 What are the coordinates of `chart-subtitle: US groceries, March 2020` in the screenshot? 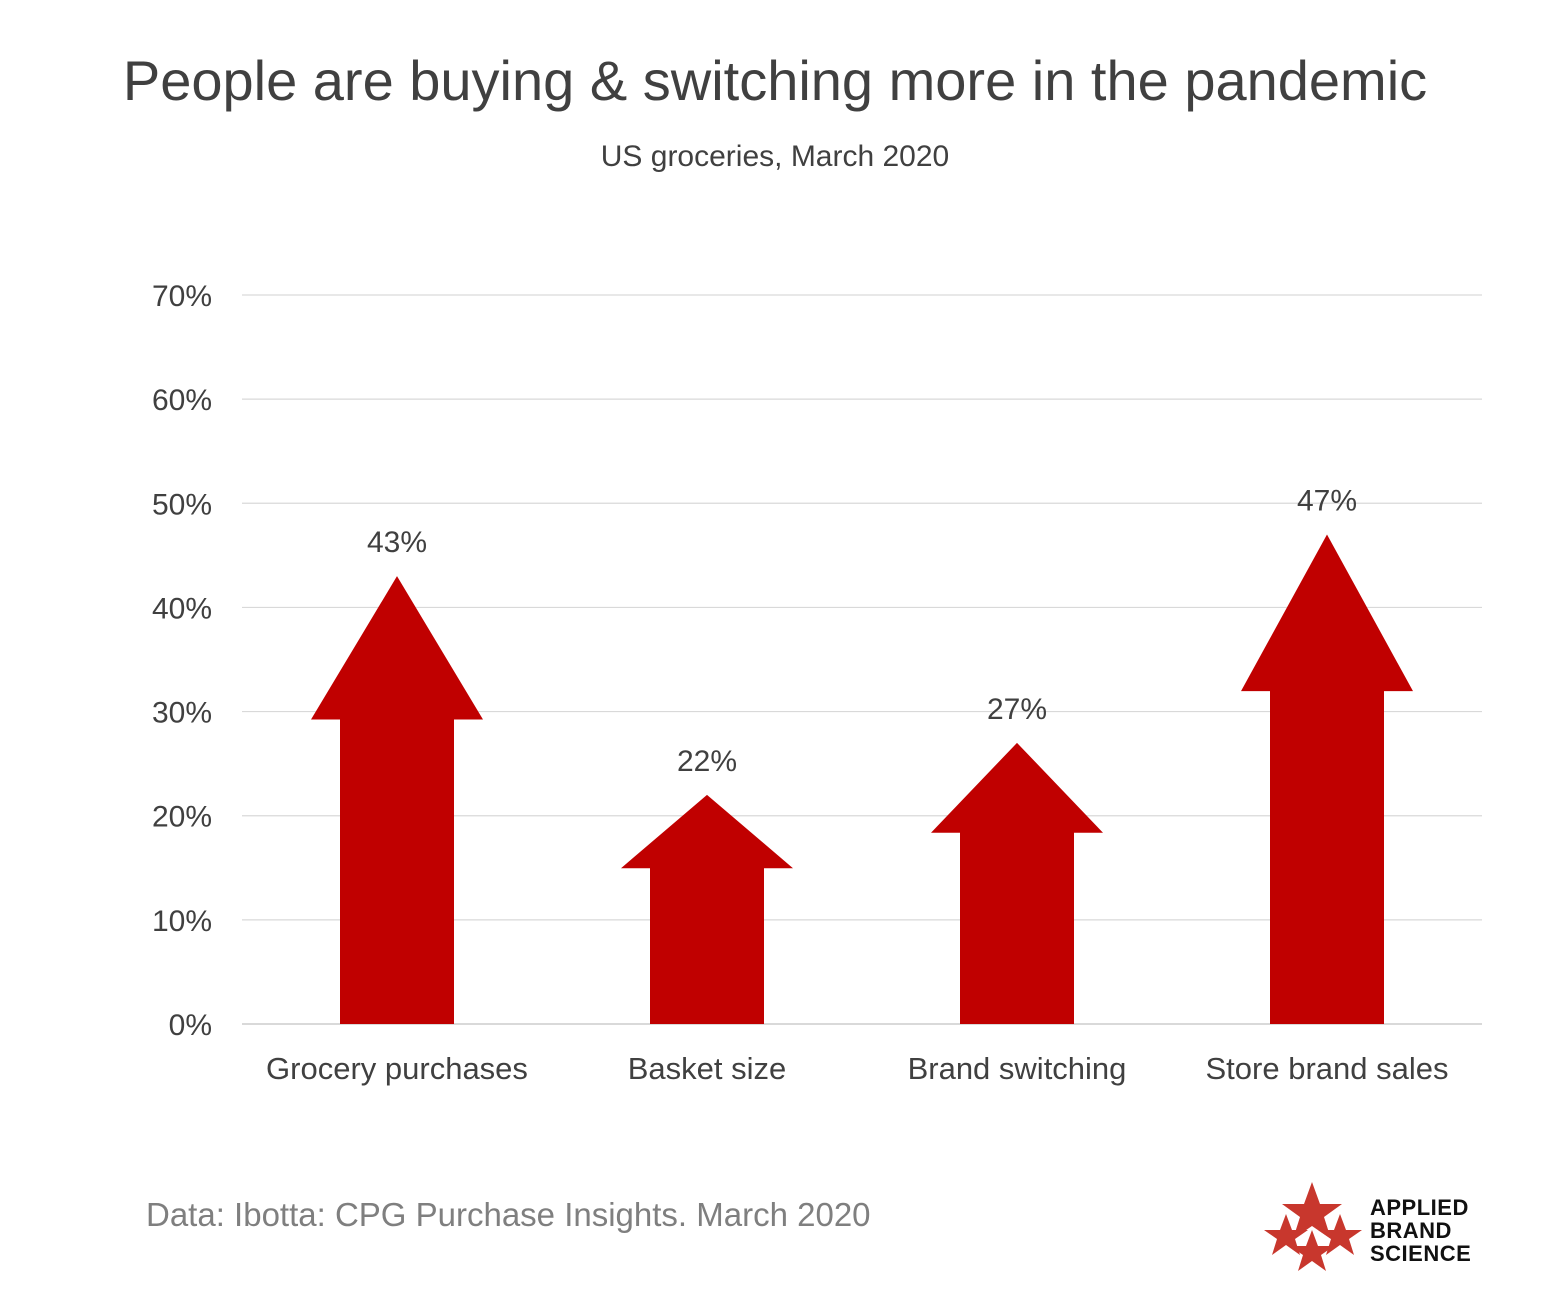 It's located at (775, 156).